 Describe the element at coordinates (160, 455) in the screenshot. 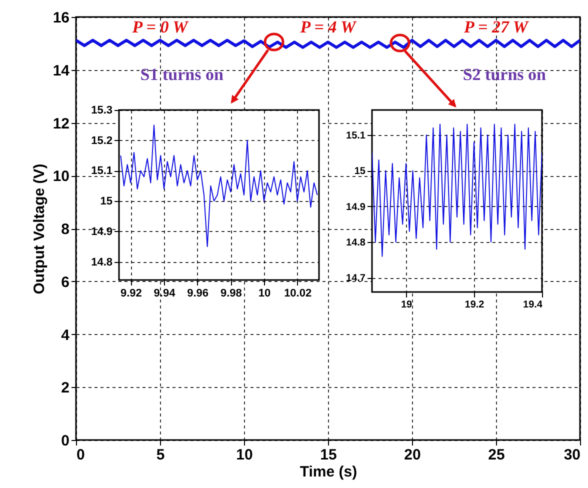

I see `x-tick-label: 5` at that location.